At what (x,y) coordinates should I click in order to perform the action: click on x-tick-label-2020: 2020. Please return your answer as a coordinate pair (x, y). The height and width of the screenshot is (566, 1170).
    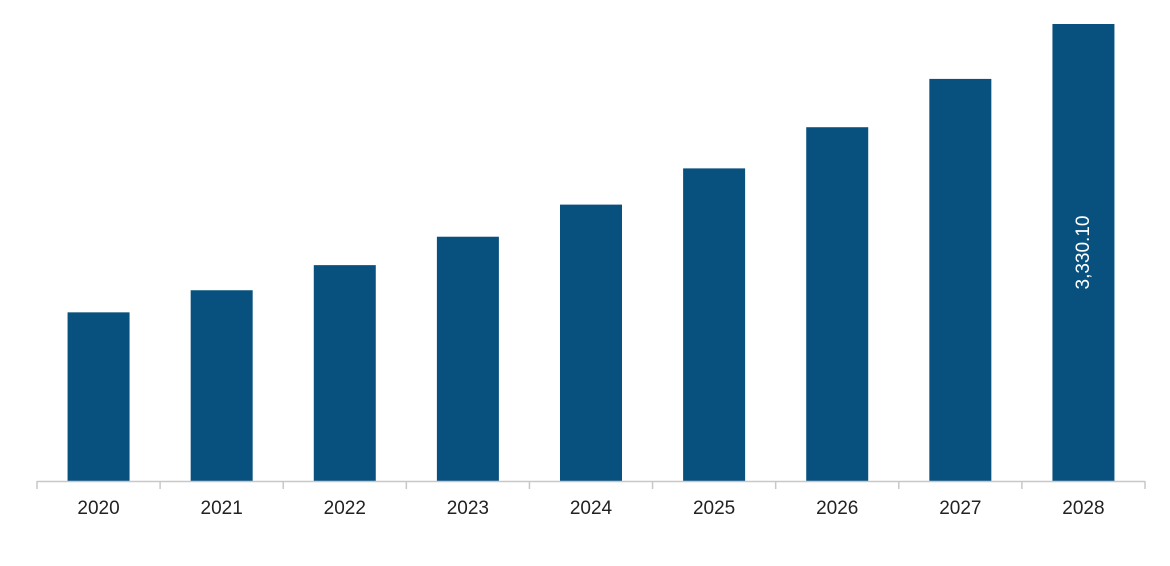
    Looking at the image, I should click on (98, 508).